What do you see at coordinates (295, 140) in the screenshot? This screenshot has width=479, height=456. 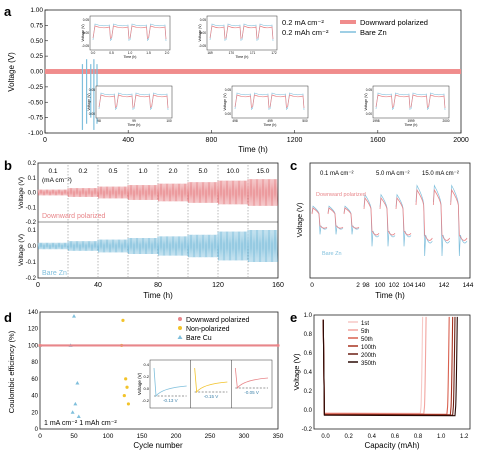 I see `panel-a-xtick-label: 1200` at bounding box center [295, 140].